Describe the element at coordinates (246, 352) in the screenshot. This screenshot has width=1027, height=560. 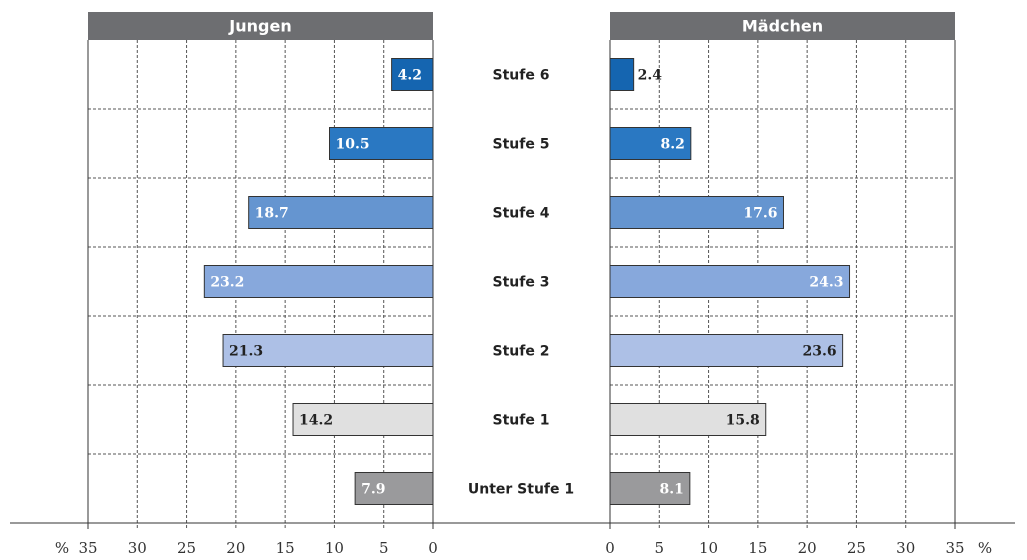
I see `value-label: 21.3` at that location.